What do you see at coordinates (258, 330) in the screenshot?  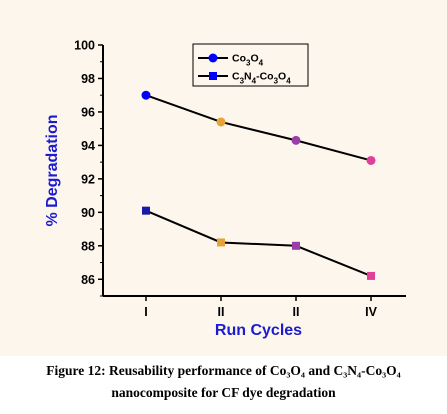 I see `x-axis-title: Run Cycles` at bounding box center [258, 330].